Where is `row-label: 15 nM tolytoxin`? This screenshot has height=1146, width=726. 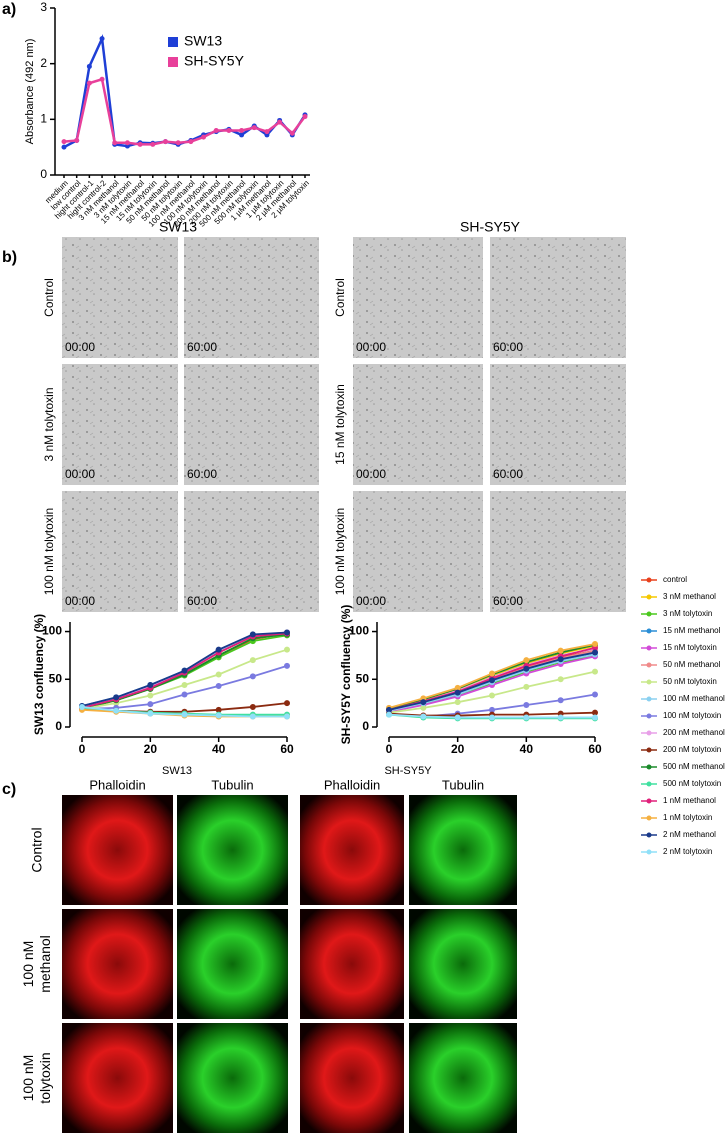 row-label: 15 nM tolytoxin is located at coordinates (340, 424).